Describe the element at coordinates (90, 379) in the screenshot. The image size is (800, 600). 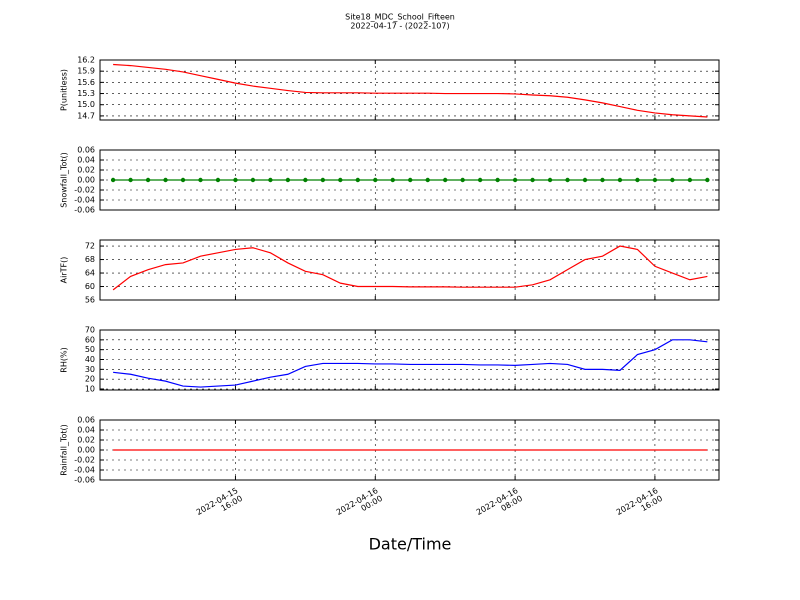
I see `y-tick-label: 20` at that location.